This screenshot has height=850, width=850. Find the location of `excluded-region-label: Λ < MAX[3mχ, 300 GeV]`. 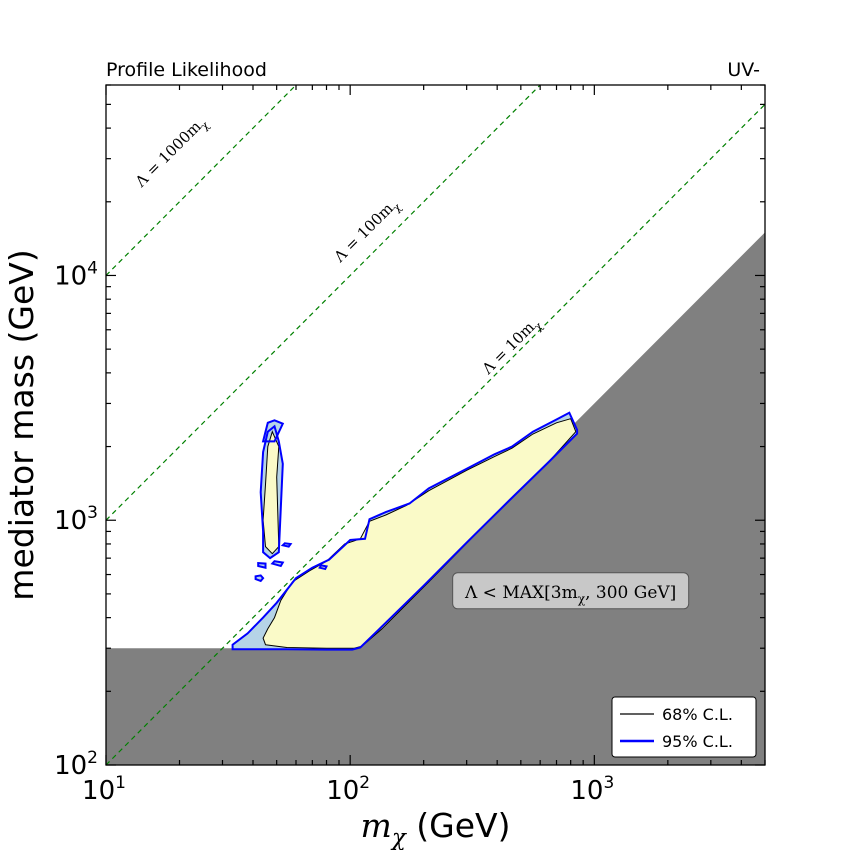

excluded-region-label: Λ < MAX[3mχ, 300 GeV] is located at coordinates (570, 594).